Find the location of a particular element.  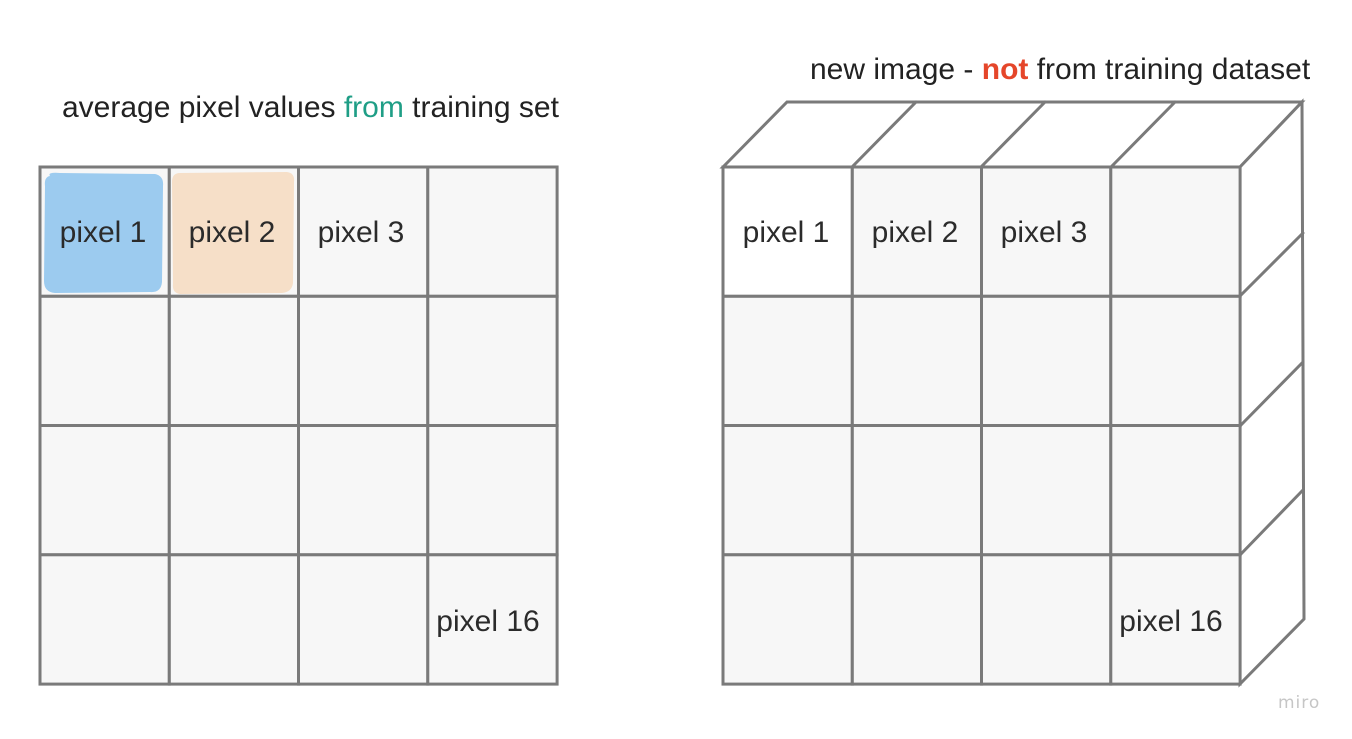

right-title-highlight: not is located at coordinates (1005, 69).